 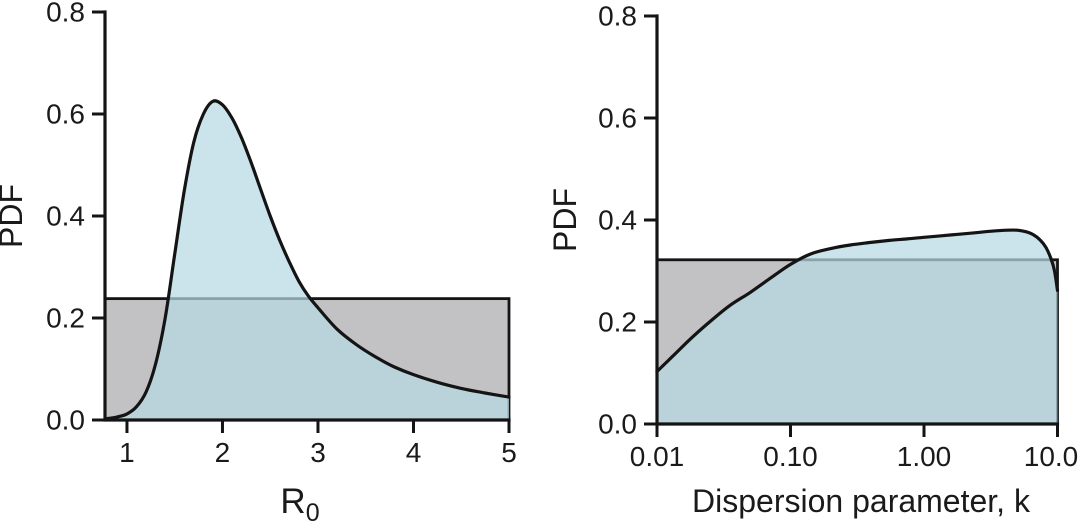 What do you see at coordinates (924, 456) in the screenshot?
I see `x-tick-label: 1.00` at bounding box center [924, 456].